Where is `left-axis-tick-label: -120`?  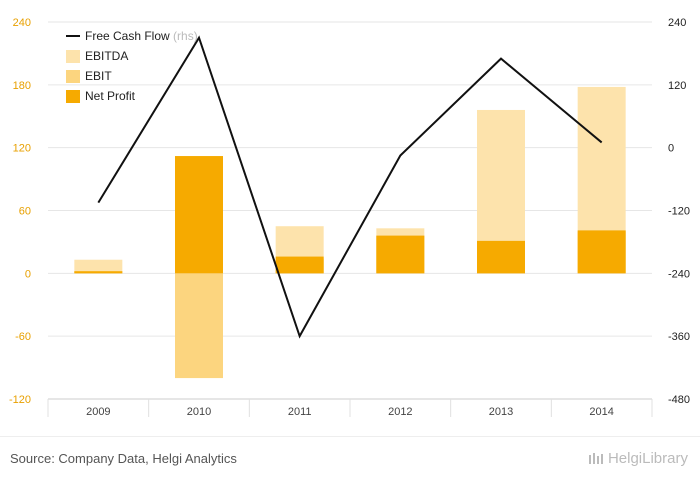
left-axis-tick-label: -120 is located at coordinates (20, 400).